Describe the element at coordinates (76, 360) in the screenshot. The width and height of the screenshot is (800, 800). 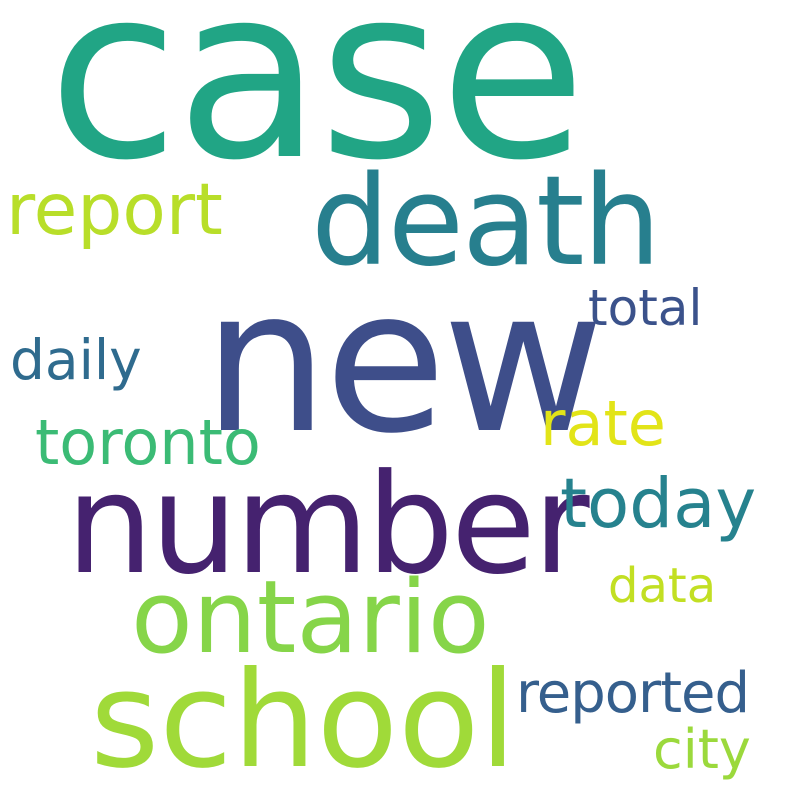
I see `word-daily: daily` at that location.